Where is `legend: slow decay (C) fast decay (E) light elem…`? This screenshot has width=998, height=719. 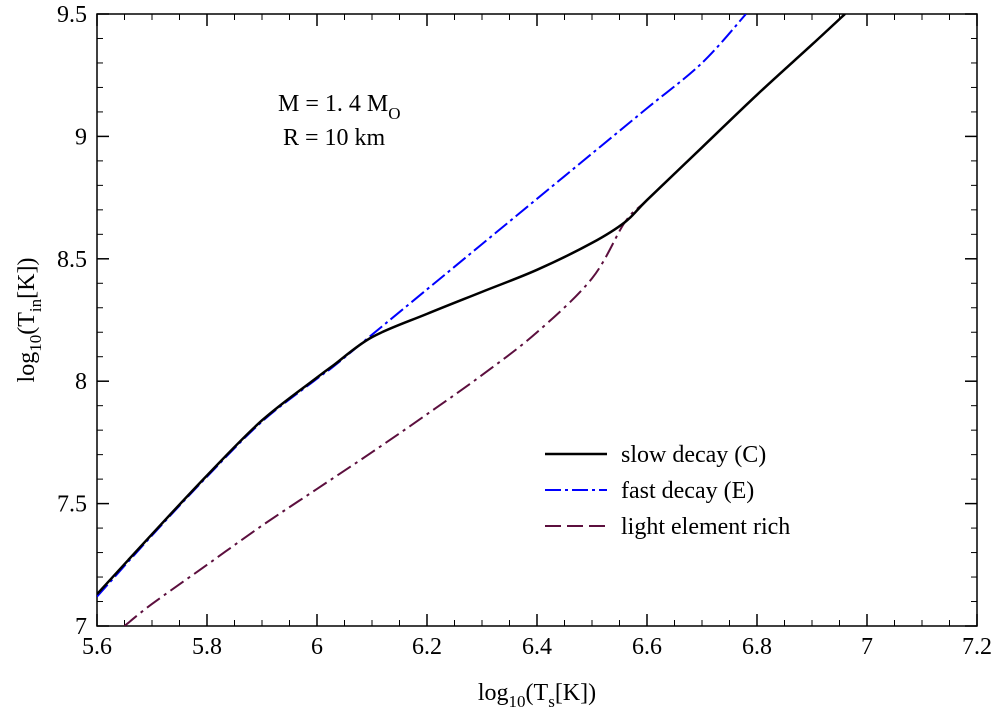 legend: slow decay (C) fast decay (E) light elem… is located at coordinates (667, 491).